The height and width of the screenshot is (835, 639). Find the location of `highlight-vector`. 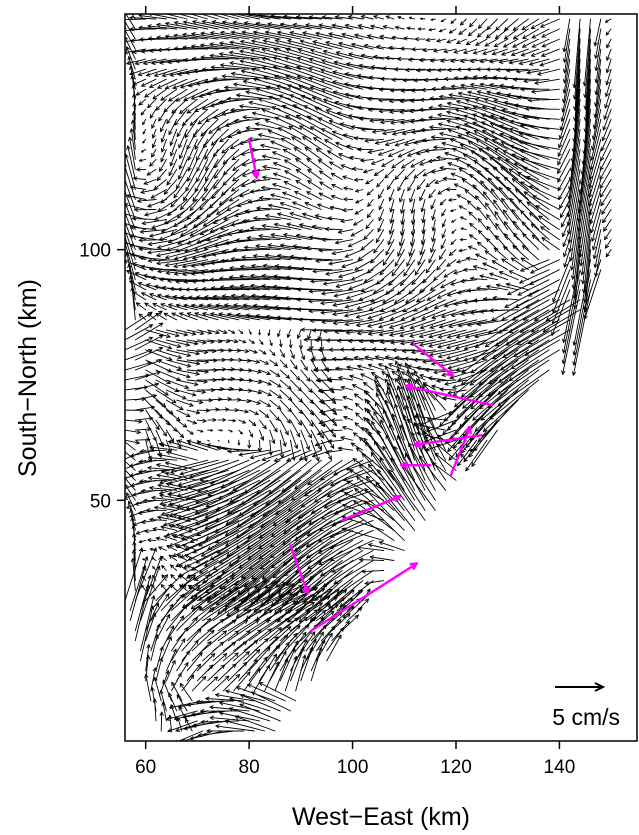

highlight-vector is located at coordinates (460, 451).